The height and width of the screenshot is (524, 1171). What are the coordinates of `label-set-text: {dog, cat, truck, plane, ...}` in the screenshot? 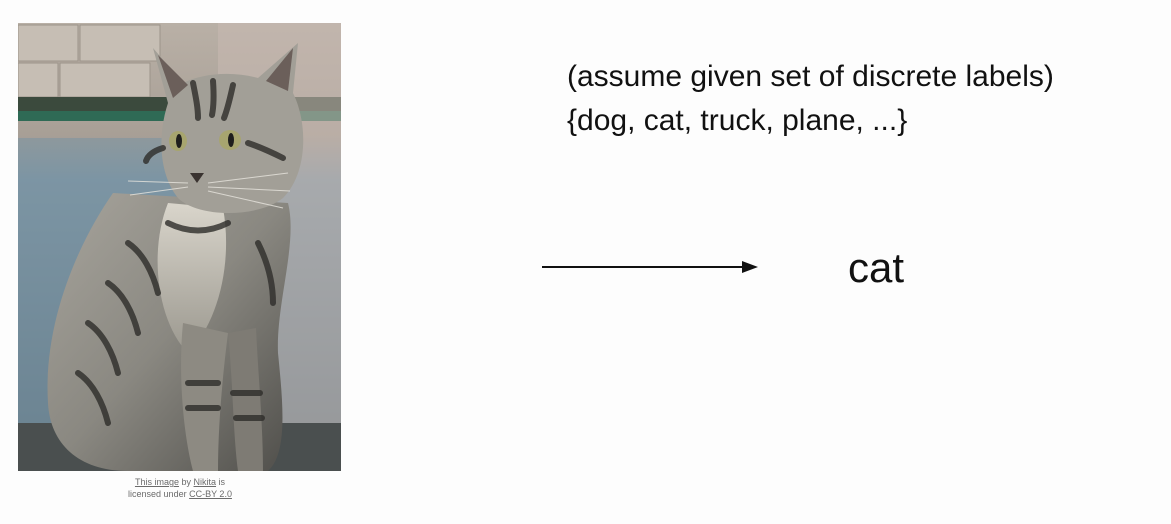 It's located at (737, 120).